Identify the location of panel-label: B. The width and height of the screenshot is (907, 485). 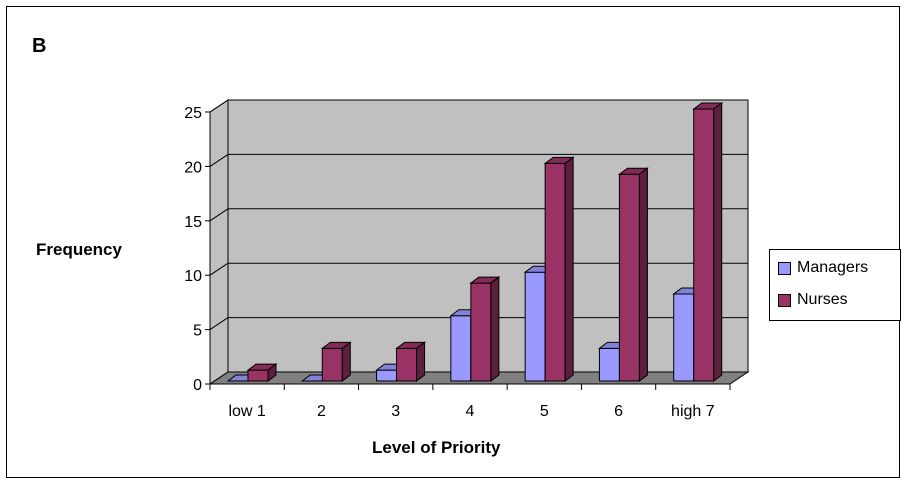
(39, 46).